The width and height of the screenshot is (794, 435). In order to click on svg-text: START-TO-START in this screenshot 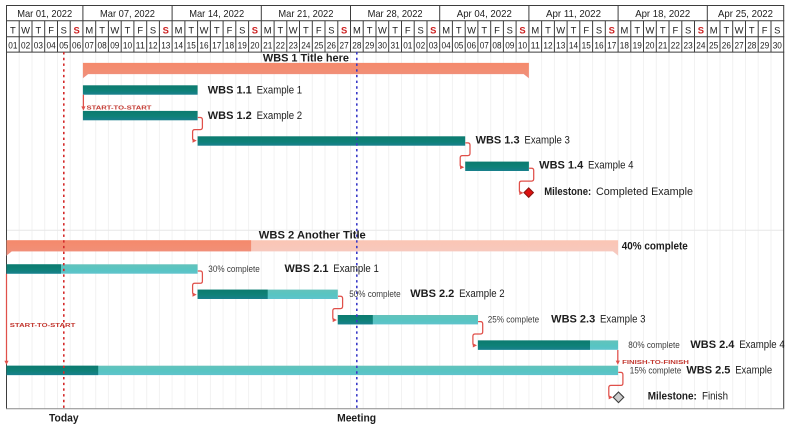, I will do `click(43, 326)`.